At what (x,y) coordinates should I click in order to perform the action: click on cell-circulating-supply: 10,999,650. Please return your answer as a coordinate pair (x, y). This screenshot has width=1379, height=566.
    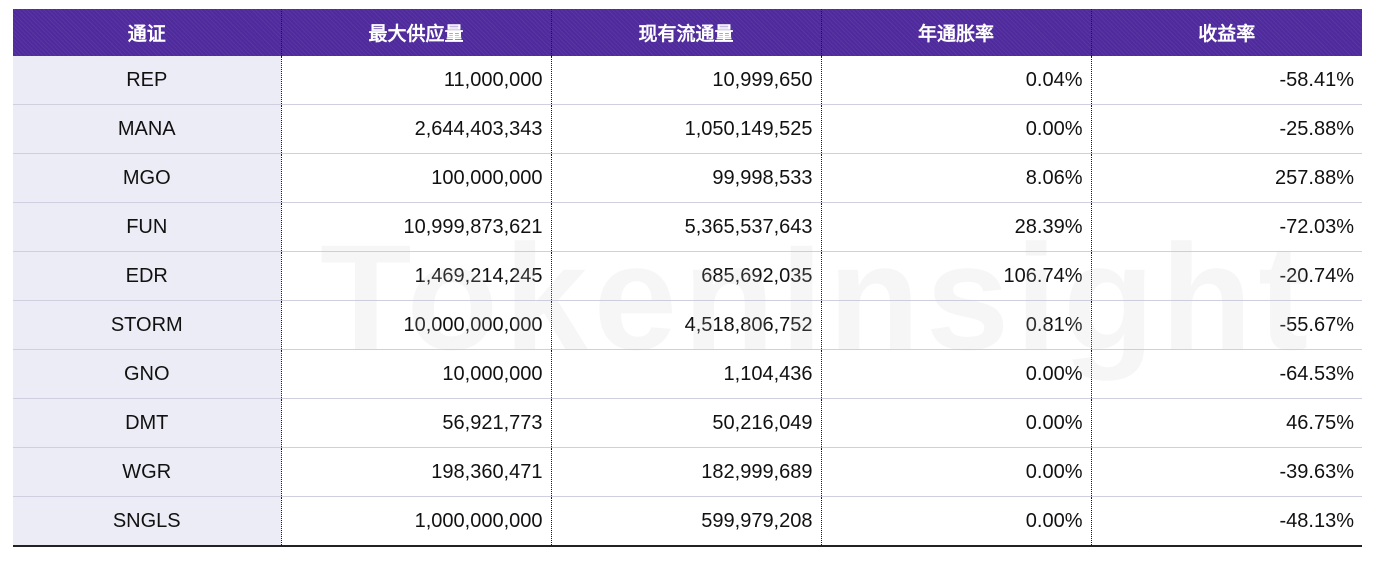
    Looking at the image, I should click on (686, 80).